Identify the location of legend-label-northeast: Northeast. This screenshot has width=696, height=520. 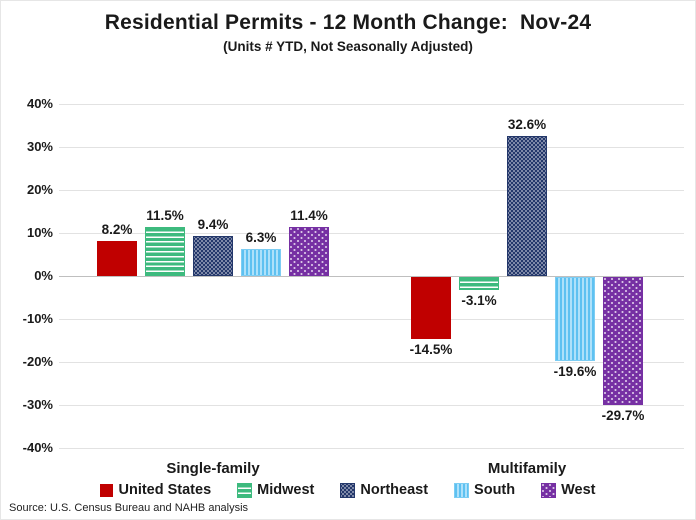
(394, 490).